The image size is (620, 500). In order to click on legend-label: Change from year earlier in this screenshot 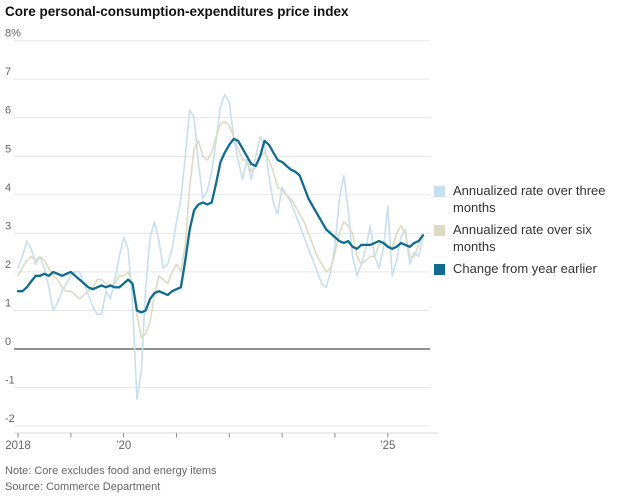, I will do `click(525, 268)`.